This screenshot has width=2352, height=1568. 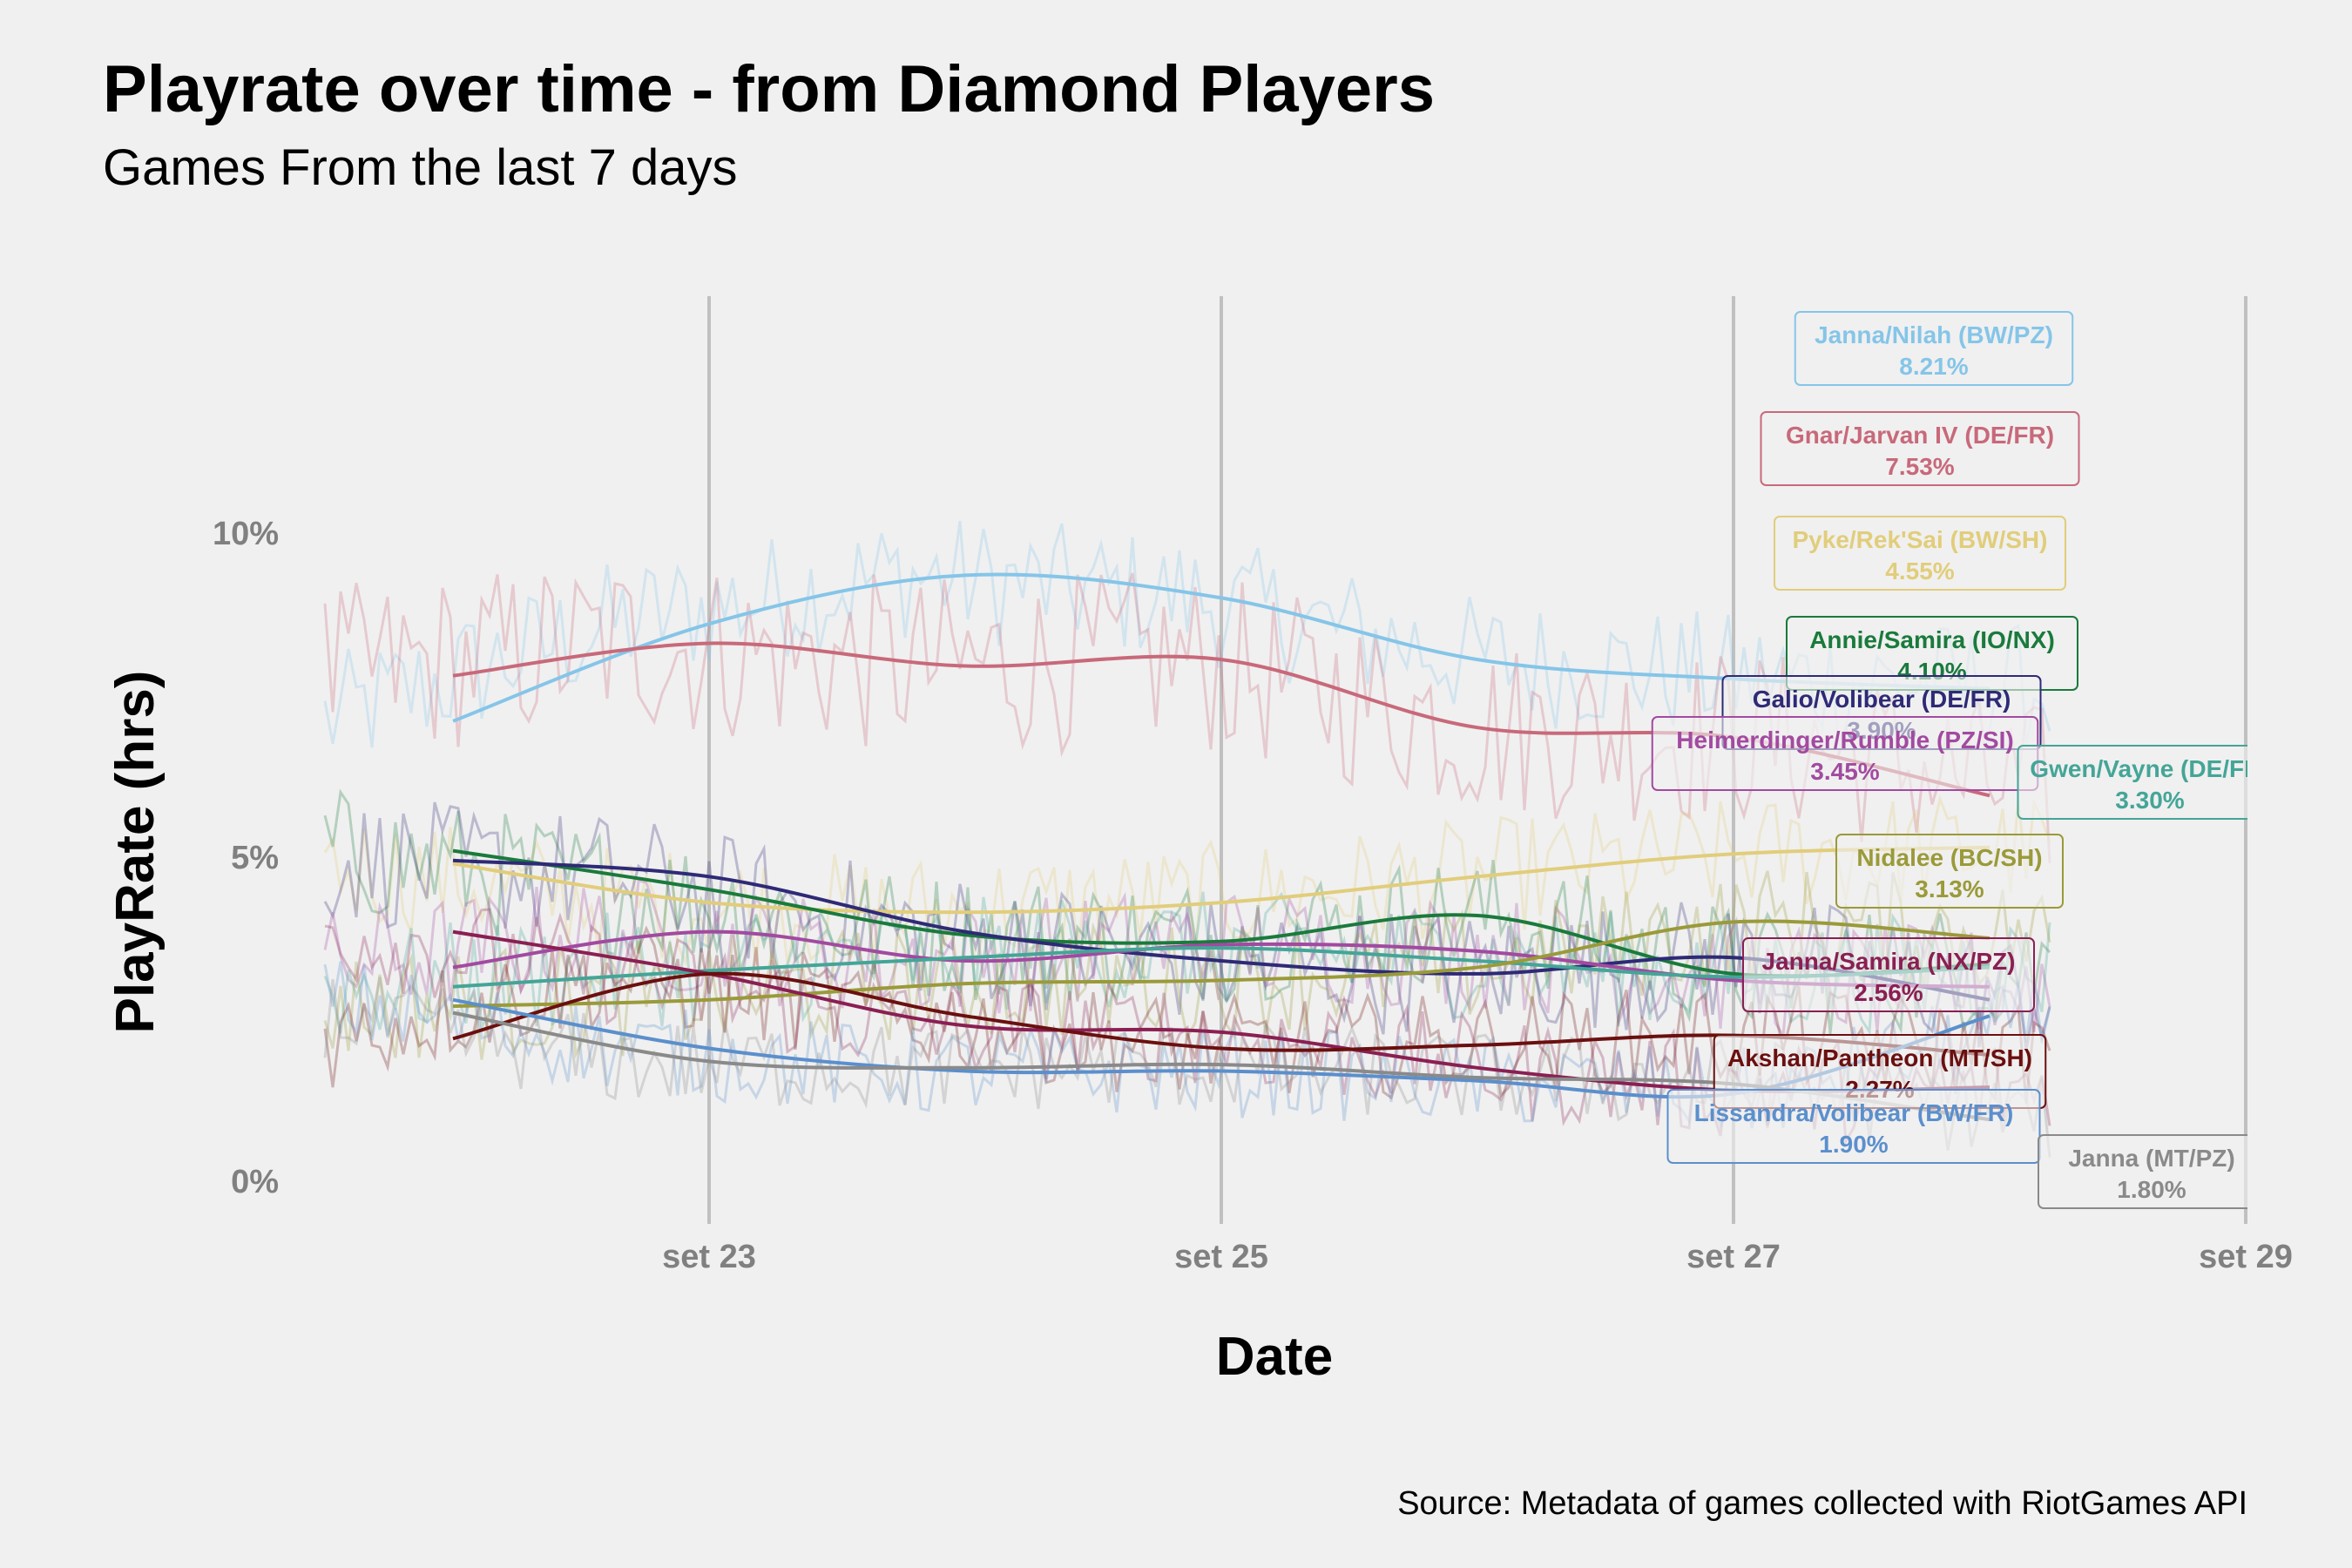 I want to click on label-gwen-vayne-de-fr: Gwen/Vayne (DE/FR) 3.30%, so click(x=2143, y=782).